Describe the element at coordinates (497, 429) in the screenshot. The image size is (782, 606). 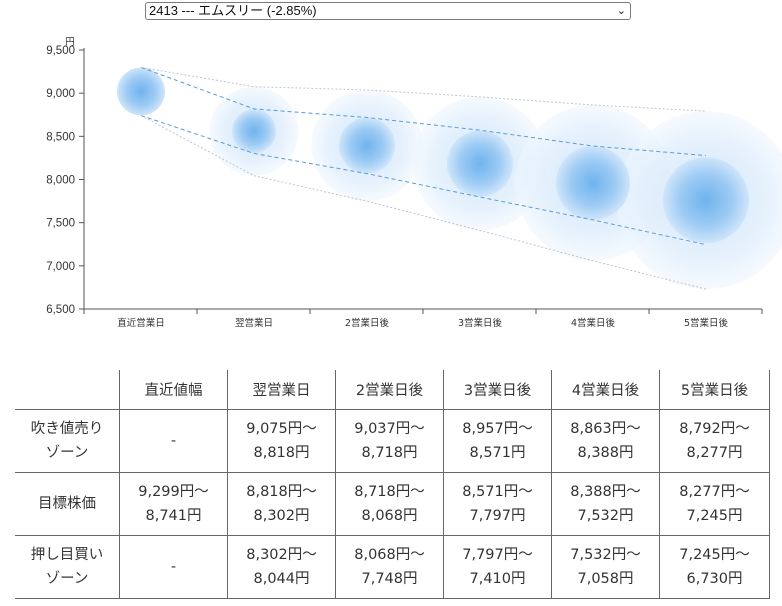
I see `price-cell-line: 8,957円〜` at that location.